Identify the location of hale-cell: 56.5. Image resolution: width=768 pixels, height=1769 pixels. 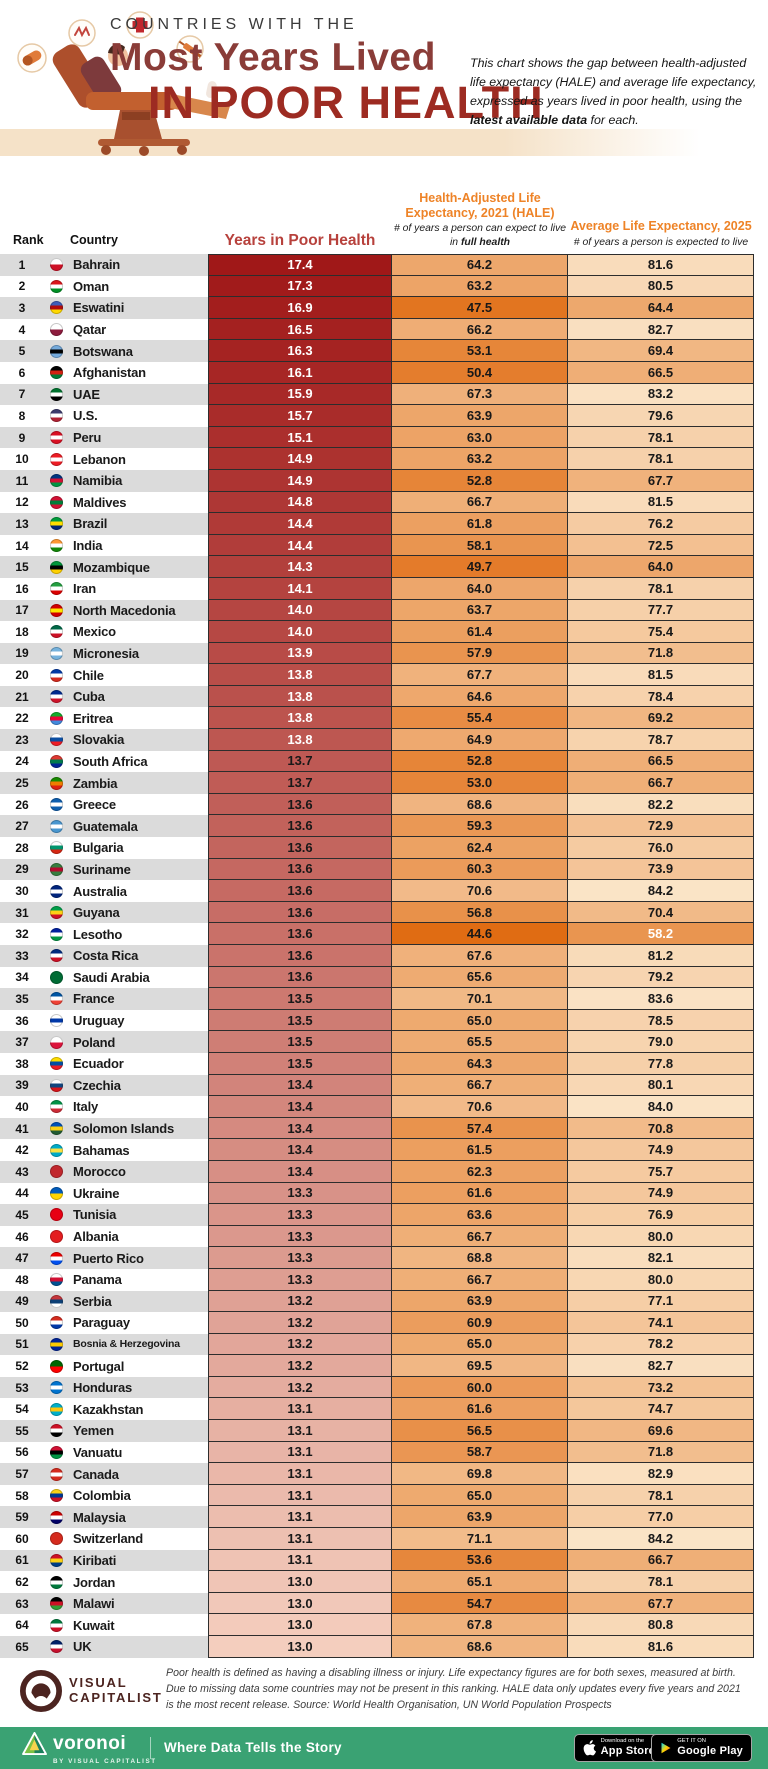
(480, 1431).